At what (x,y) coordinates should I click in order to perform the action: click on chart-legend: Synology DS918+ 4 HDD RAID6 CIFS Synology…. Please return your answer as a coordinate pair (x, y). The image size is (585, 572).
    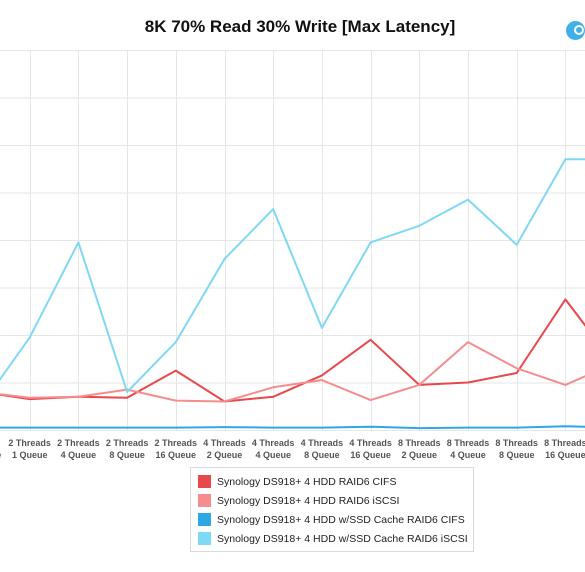
    Looking at the image, I should click on (332, 509).